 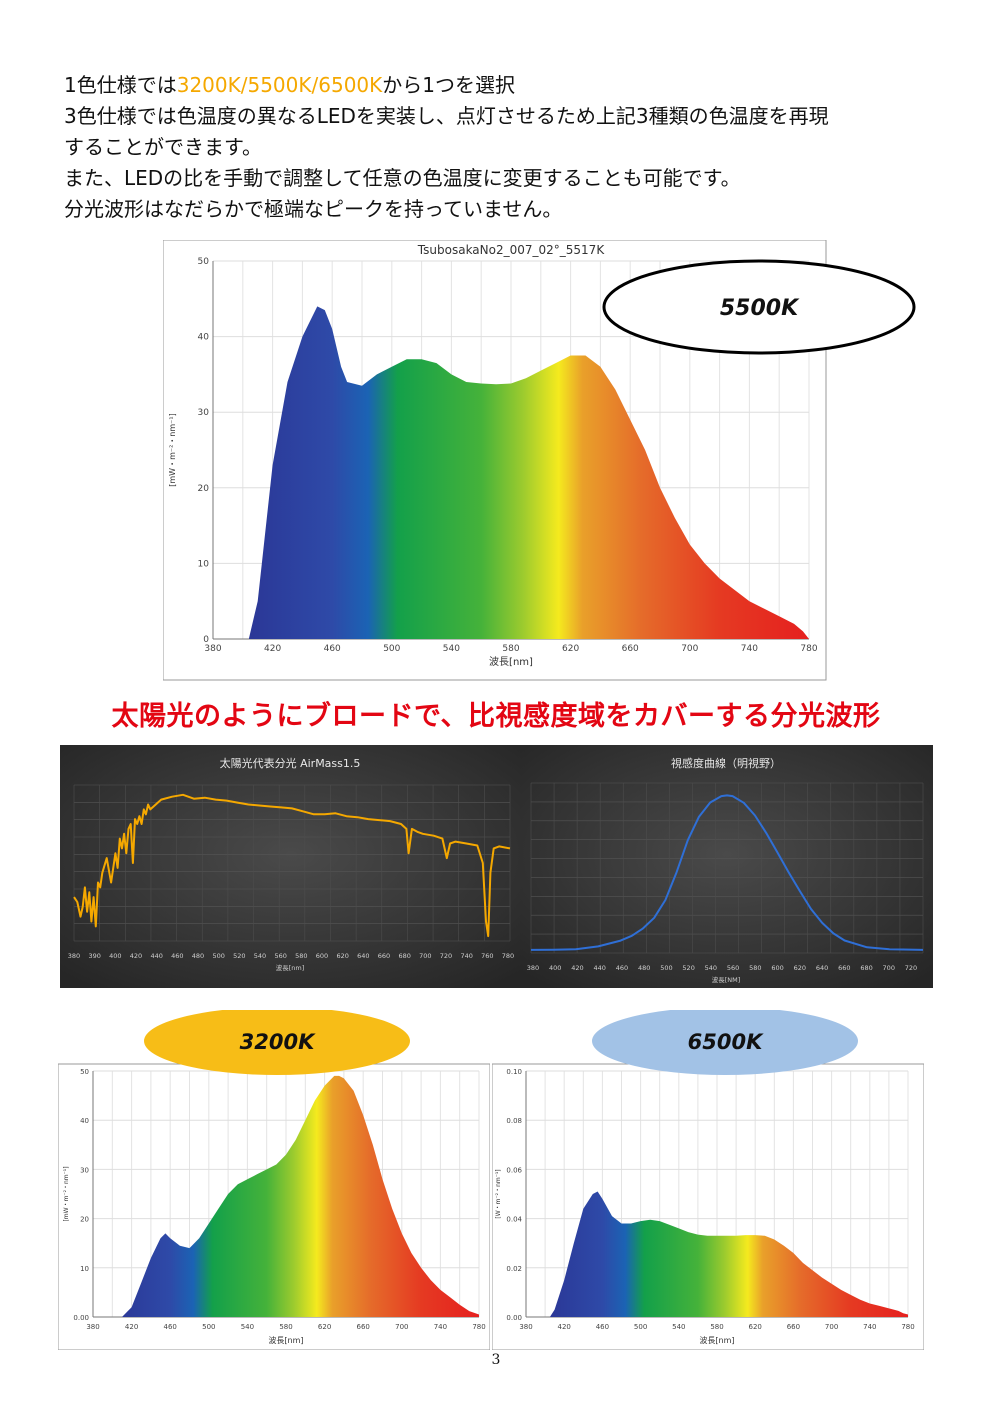 I want to click on y-tick-label: 0.08, so click(x=514, y=1121).